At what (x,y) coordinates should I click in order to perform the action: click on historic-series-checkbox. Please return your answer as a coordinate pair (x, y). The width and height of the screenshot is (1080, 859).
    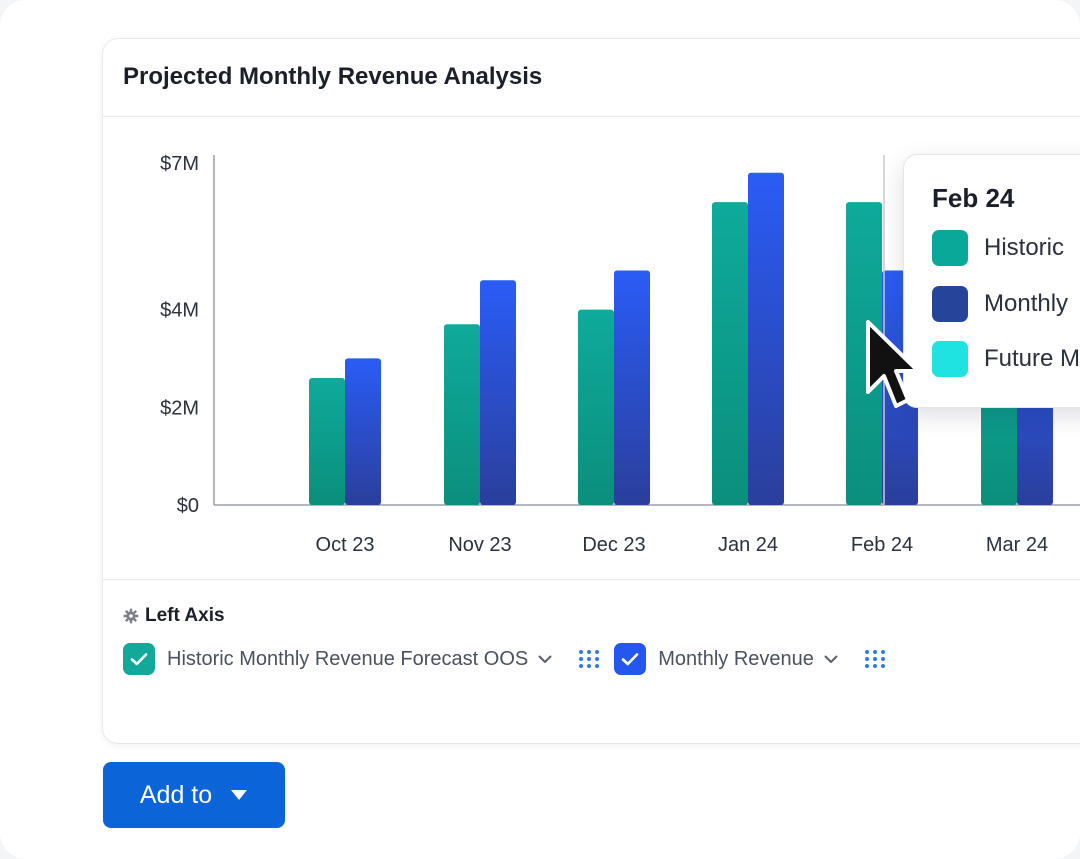
    Looking at the image, I should click on (139, 659).